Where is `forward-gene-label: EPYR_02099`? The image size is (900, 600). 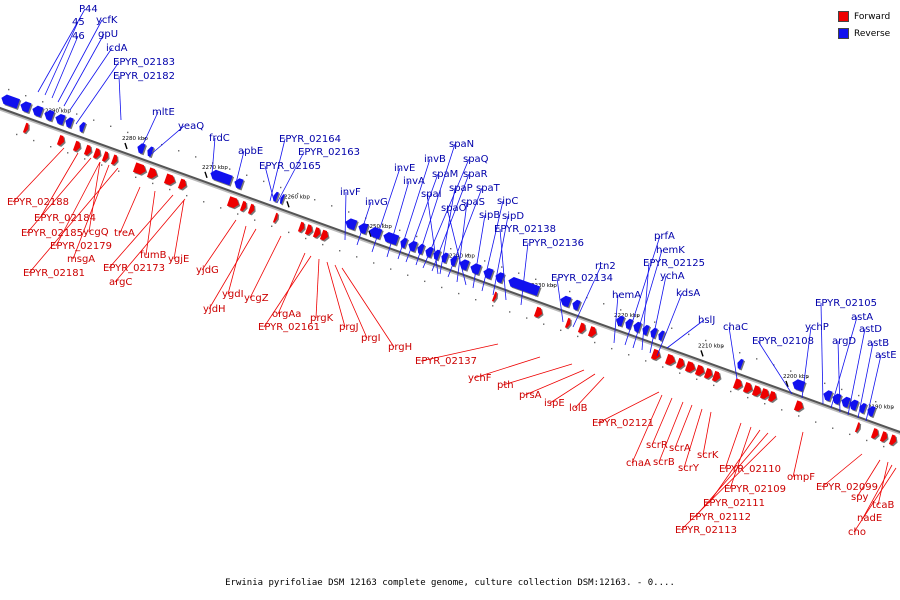
forward-gene-label: EPYR_02099 is located at coordinates (847, 487).